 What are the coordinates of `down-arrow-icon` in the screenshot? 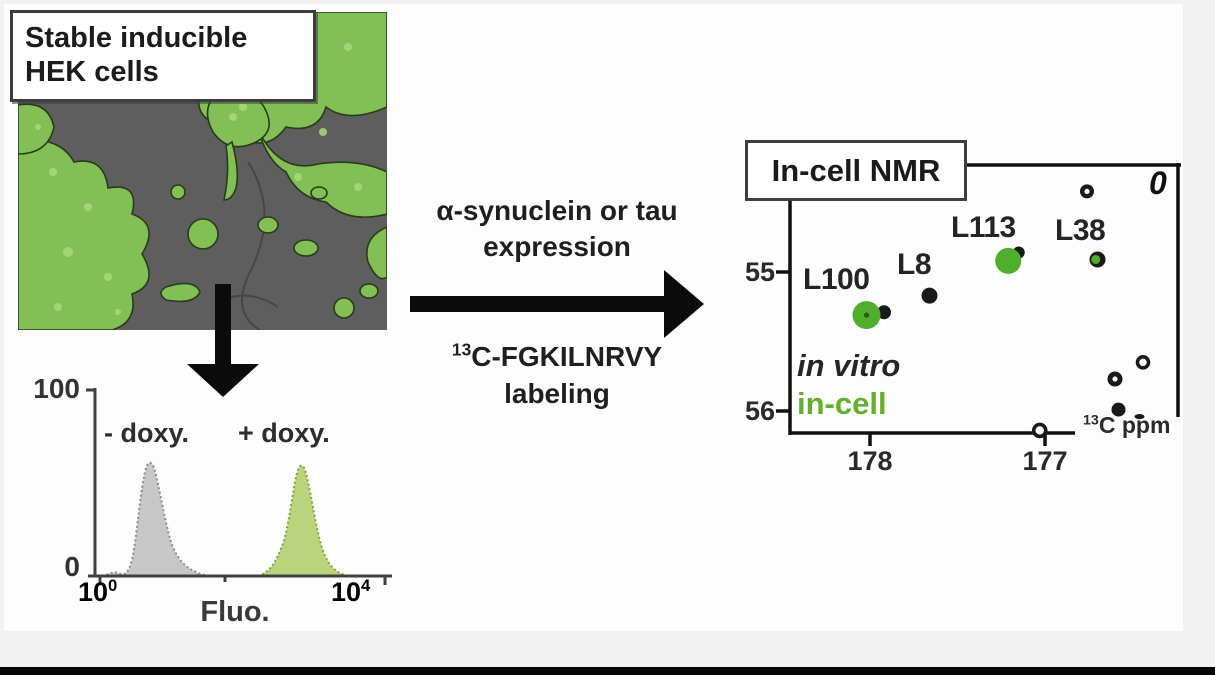 It's located at (223, 380).